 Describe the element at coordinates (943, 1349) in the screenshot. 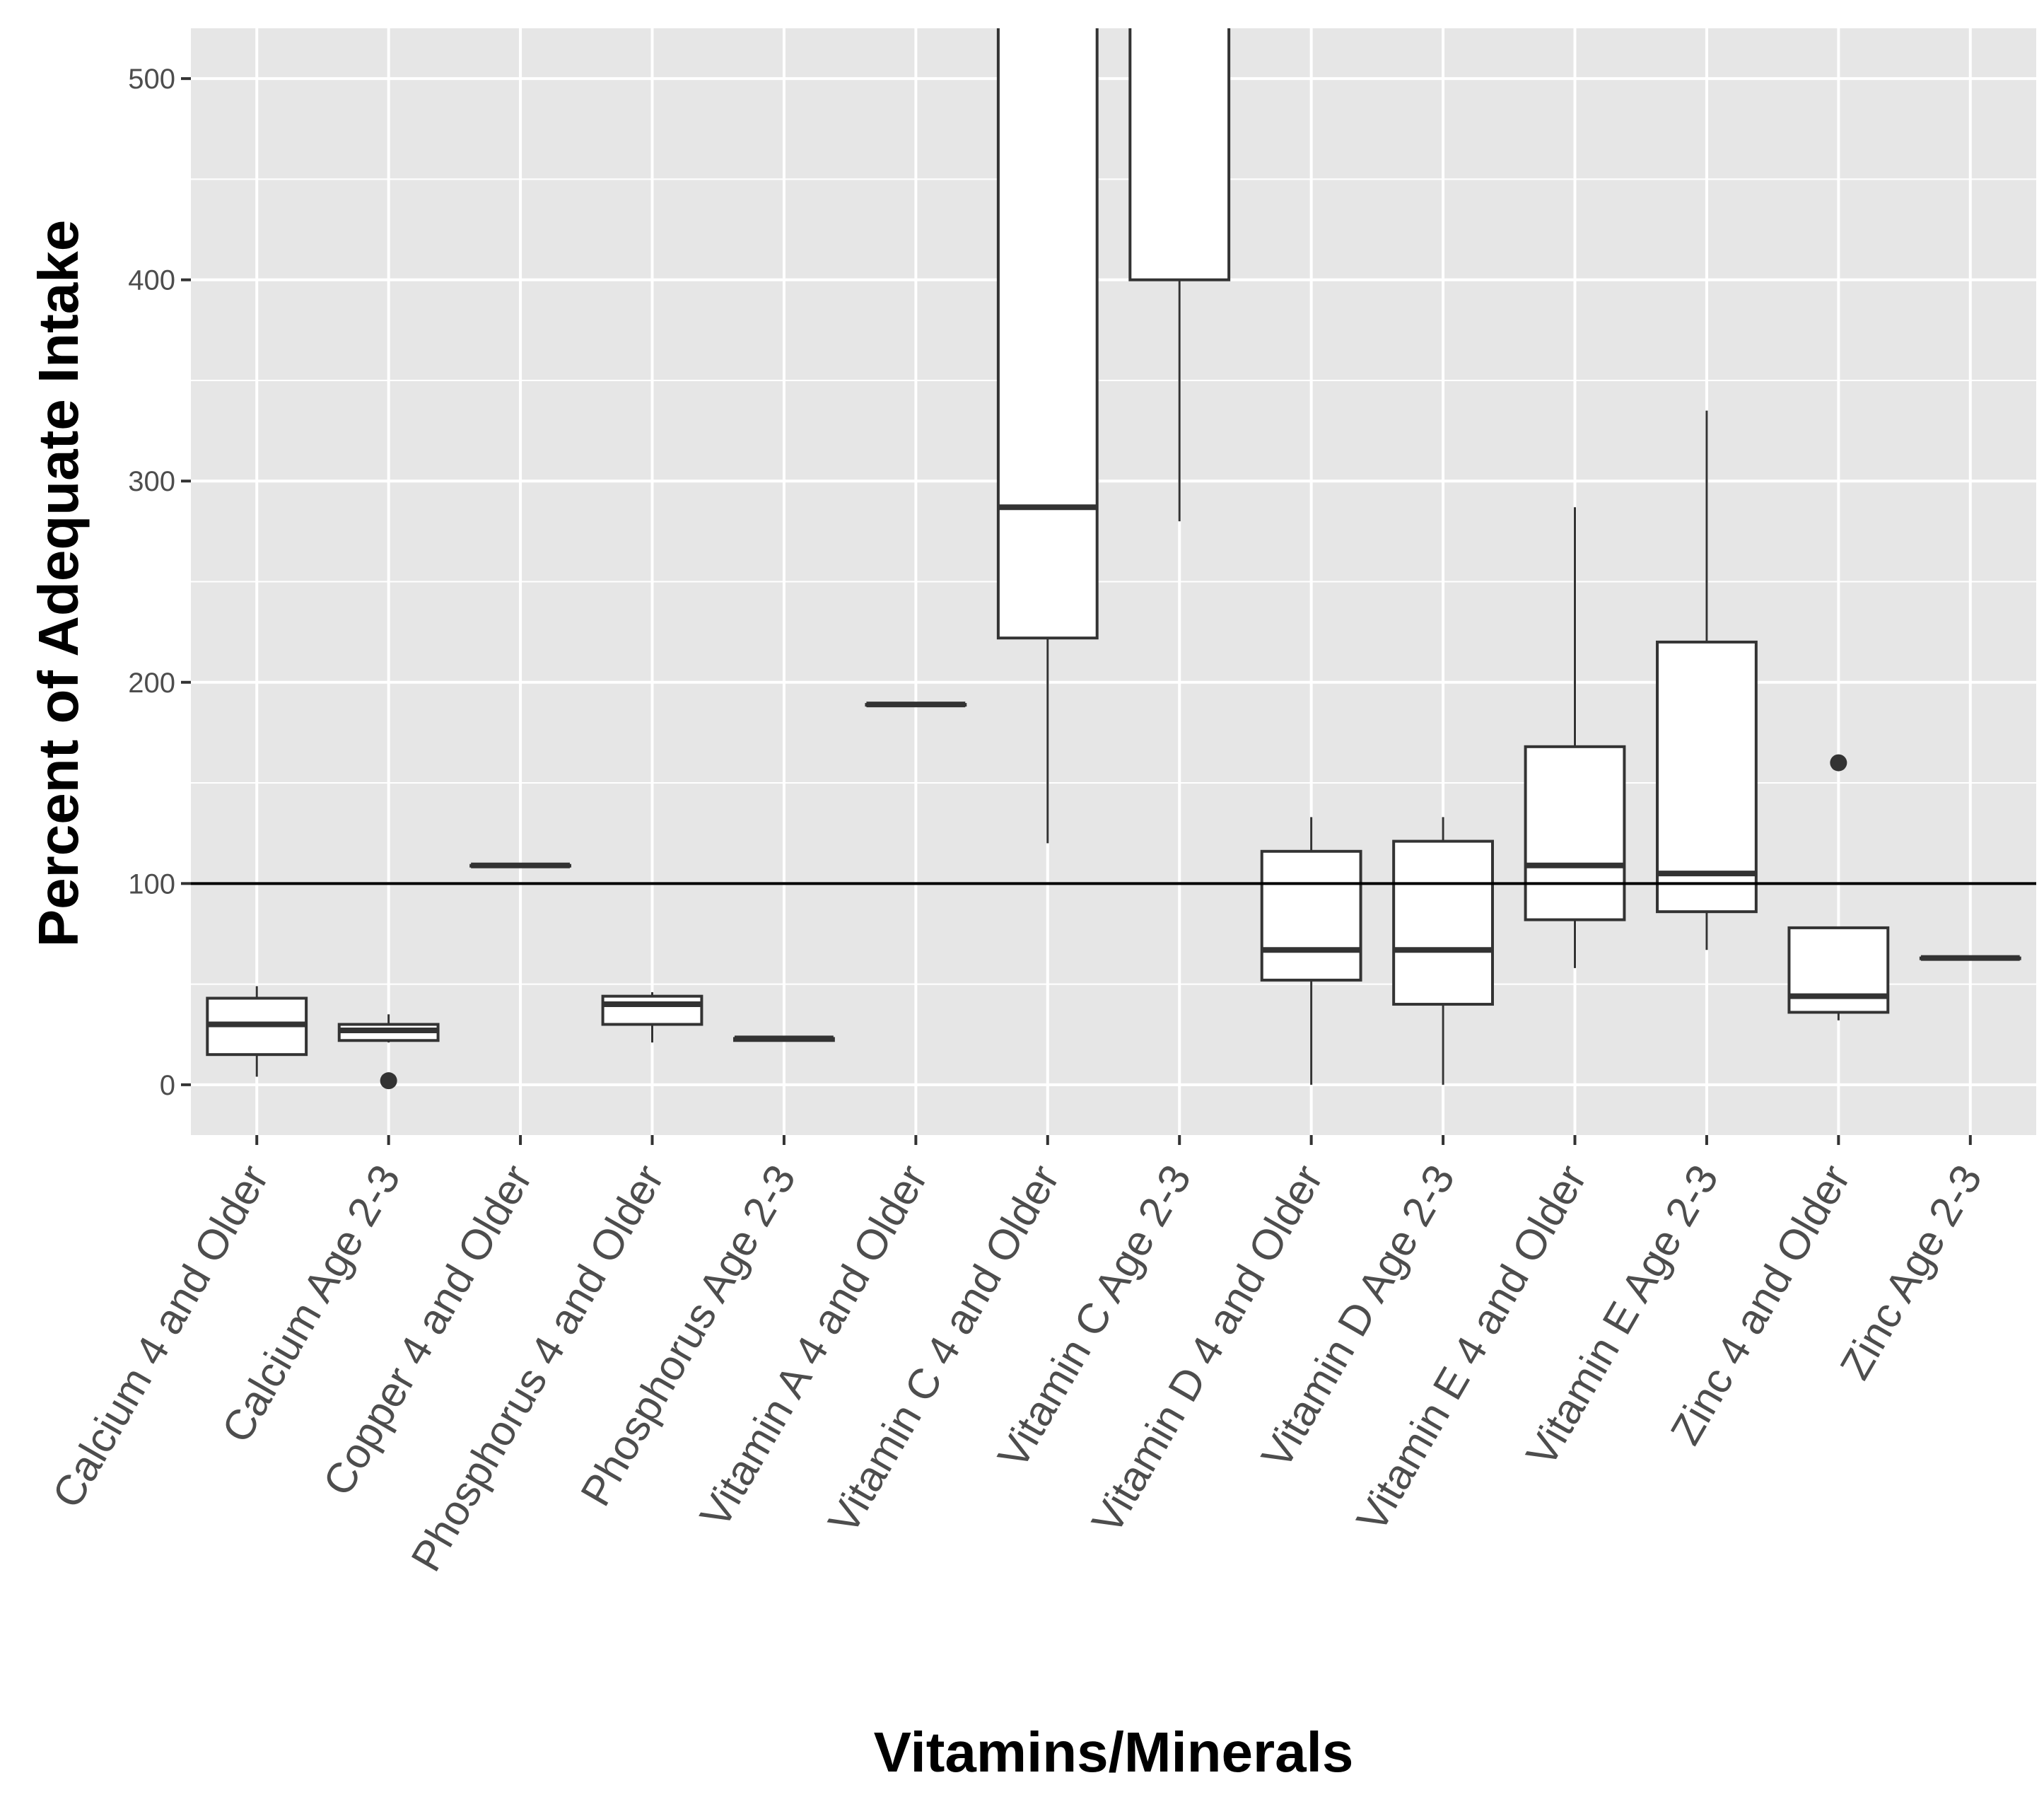

I see `x-tick-label: Vitamin C 4 and Older` at that location.